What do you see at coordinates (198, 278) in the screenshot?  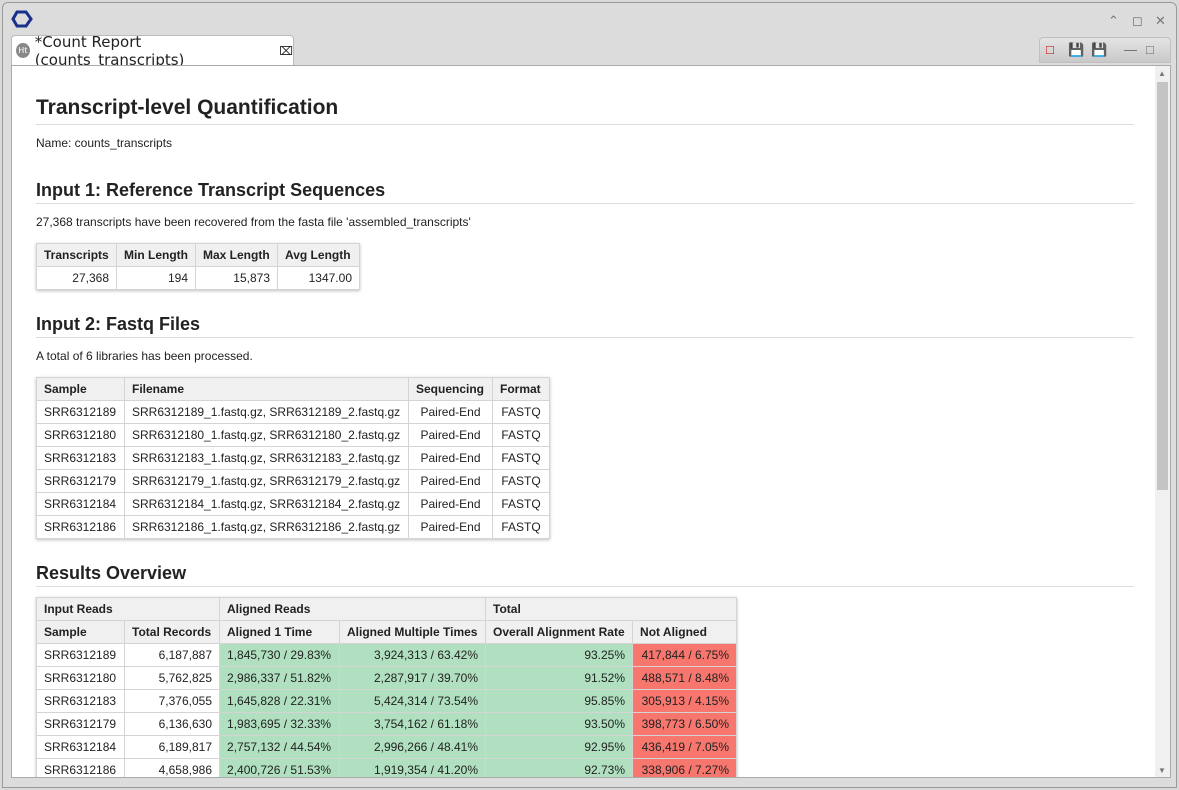 I see `table-row: 27,368 194 15,873 1347.00` at bounding box center [198, 278].